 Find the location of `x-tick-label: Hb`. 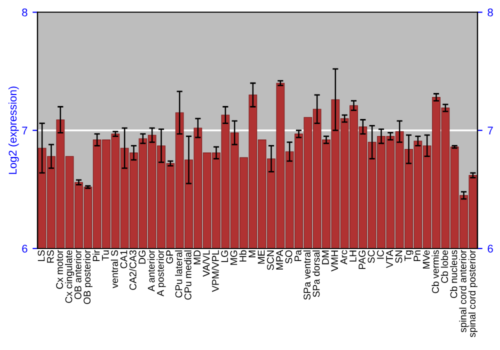

x-tick-label: Hb is located at coordinates (242, 256).